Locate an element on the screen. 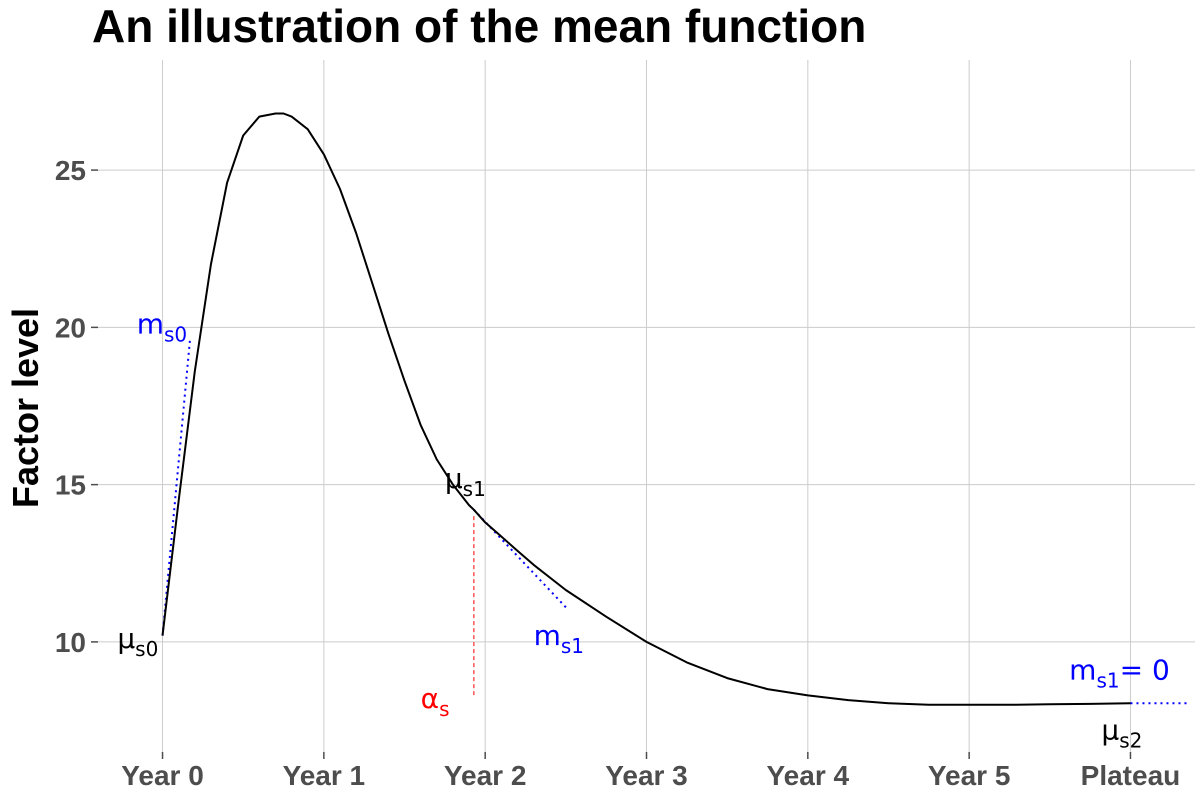 This screenshot has width=1200, height=800. chart-title: An illustration of the mean function is located at coordinates (479, 26).